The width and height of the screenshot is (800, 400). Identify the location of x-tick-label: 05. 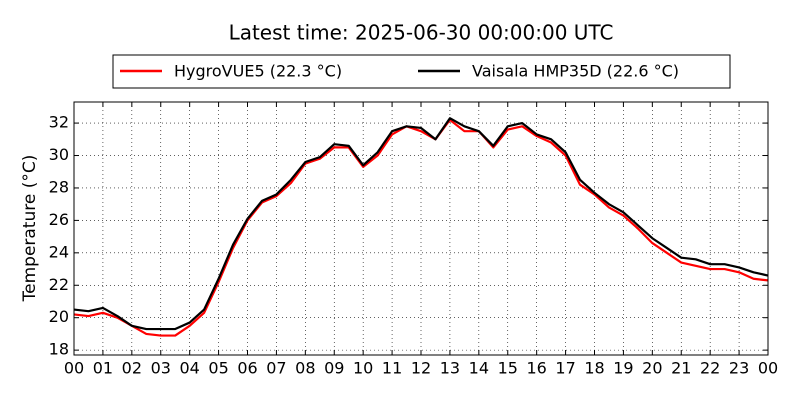
(218, 368).